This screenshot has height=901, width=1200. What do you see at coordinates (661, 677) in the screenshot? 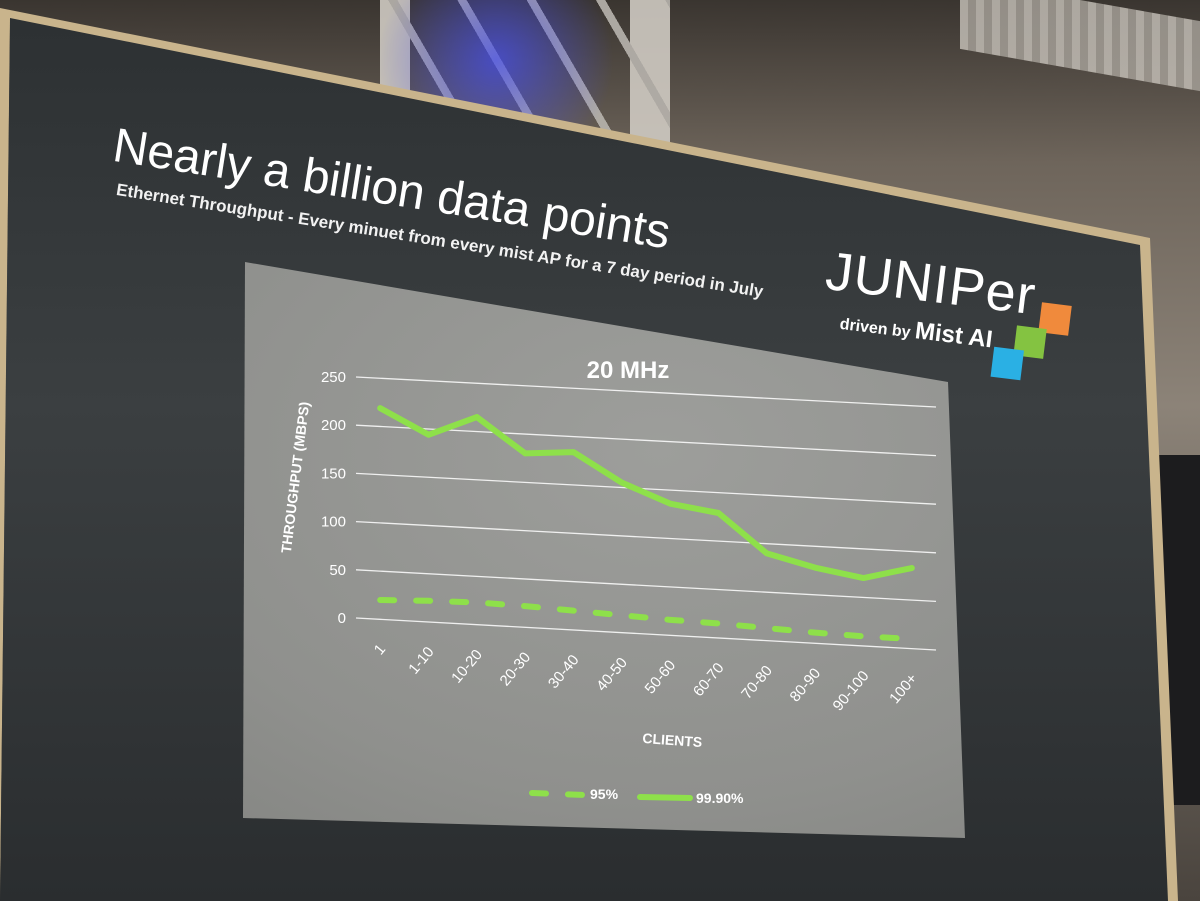
I see `x-tick-label: 50-60` at bounding box center [661, 677].